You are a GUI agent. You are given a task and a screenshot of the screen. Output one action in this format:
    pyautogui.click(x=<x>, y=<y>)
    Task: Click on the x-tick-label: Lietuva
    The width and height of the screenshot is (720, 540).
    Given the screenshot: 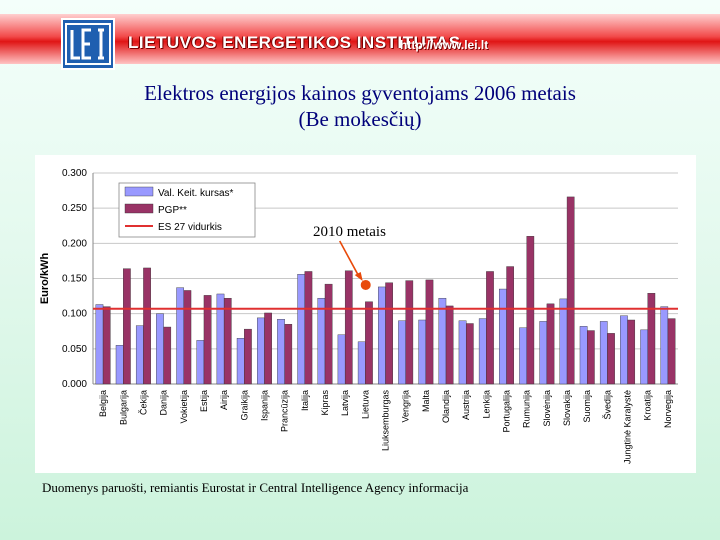 What is the action you would take?
    pyautogui.click(x=365, y=404)
    